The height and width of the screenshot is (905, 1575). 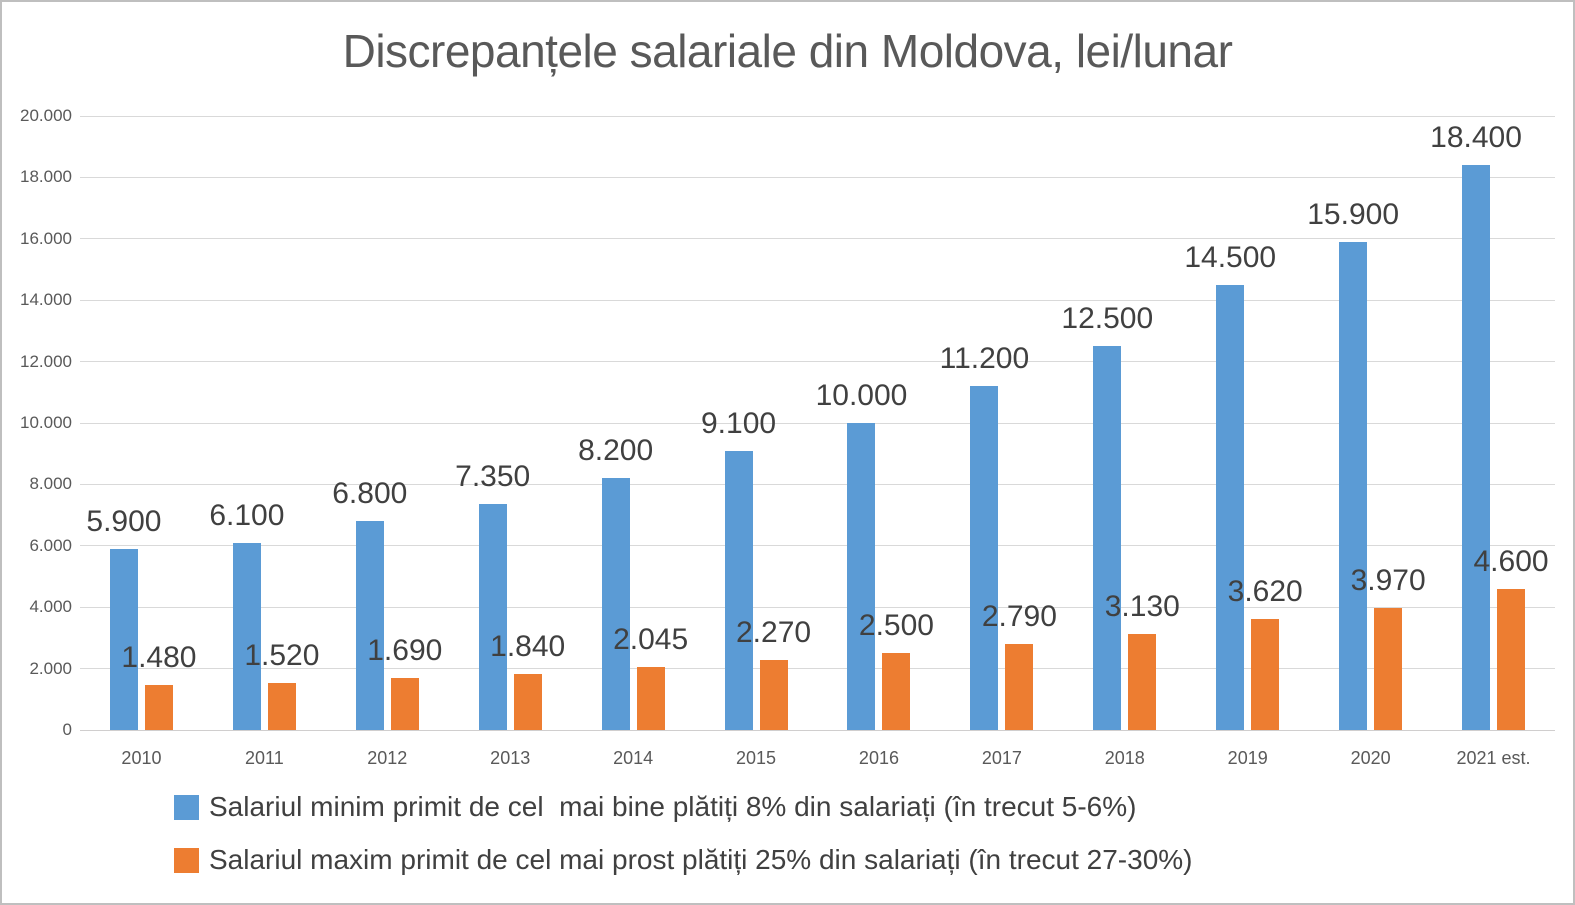 What do you see at coordinates (817, 177) in the screenshot?
I see `gridline-18.000` at bounding box center [817, 177].